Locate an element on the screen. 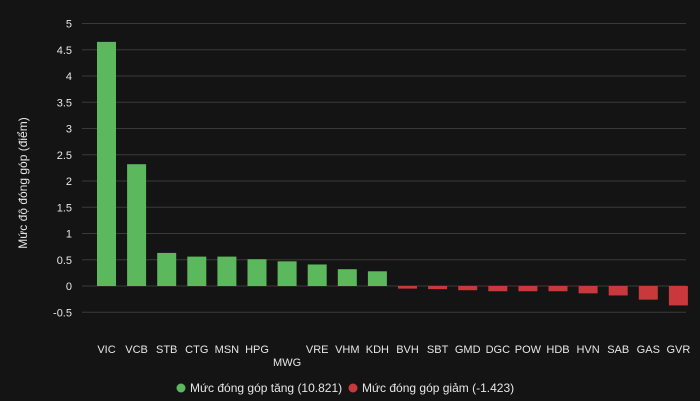 The height and width of the screenshot is (401, 700). bar-vic is located at coordinates (106, 163).